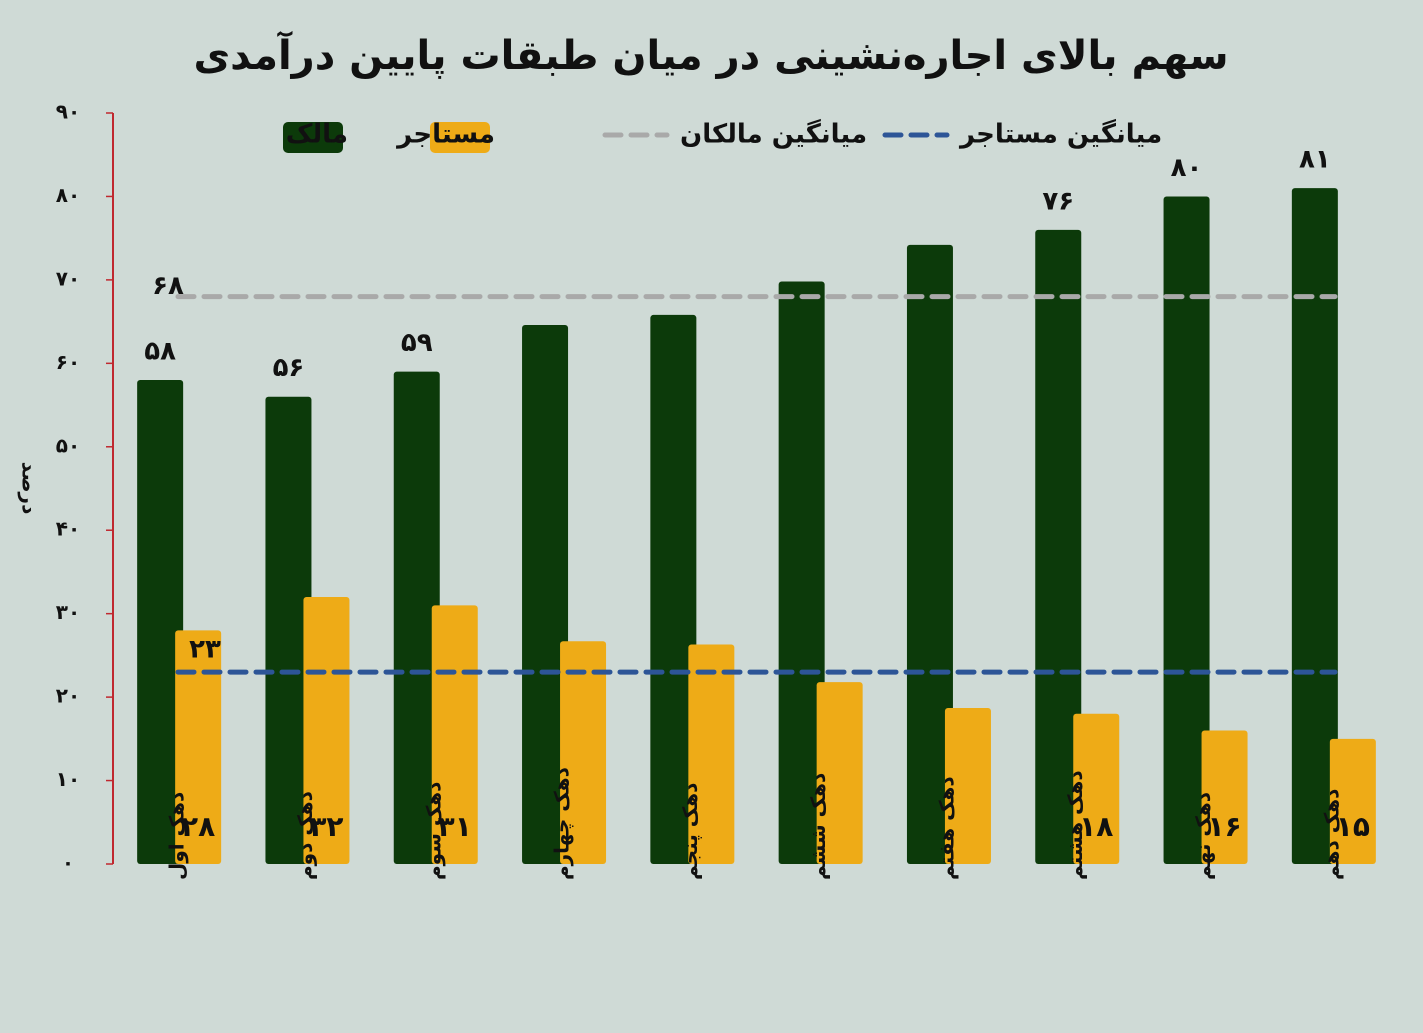 This screenshot has height=1033, width=1423. I want to click on data-label: ۱۸, so click(1096, 826).